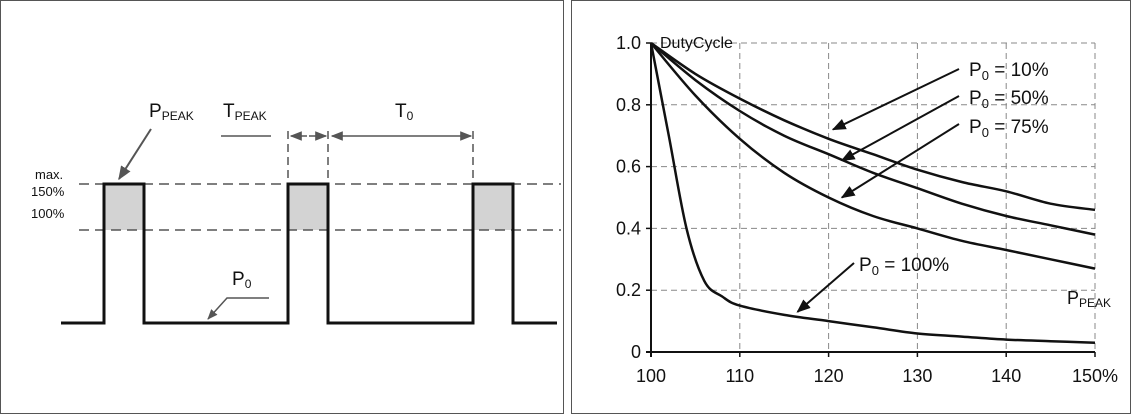 The image size is (1131, 415). I want to click on y-tick-label-1: 1.0, so click(628, 43).